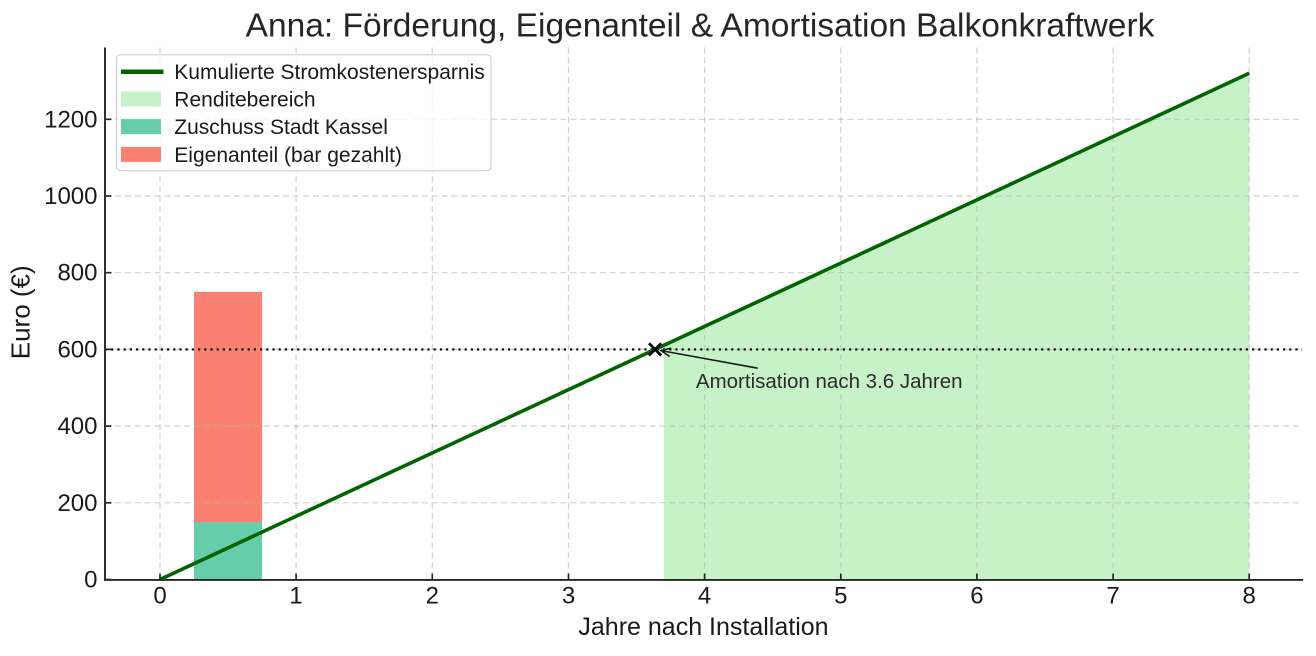 This screenshot has width=1316, height=656. What do you see at coordinates (1249, 596) in the screenshot?
I see `svg-text: 8` at bounding box center [1249, 596].